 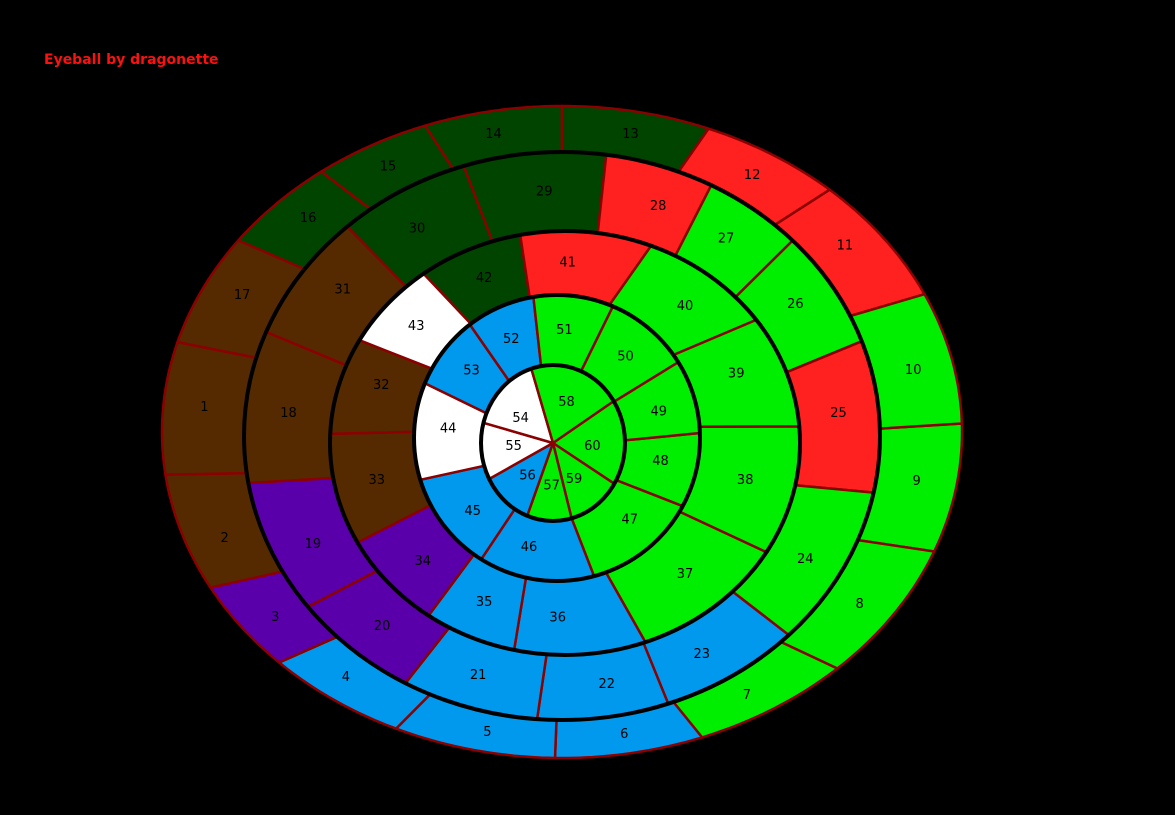 What do you see at coordinates (702, 654) in the screenshot?
I see `territory-label: 23` at bounding box center [702, 654].